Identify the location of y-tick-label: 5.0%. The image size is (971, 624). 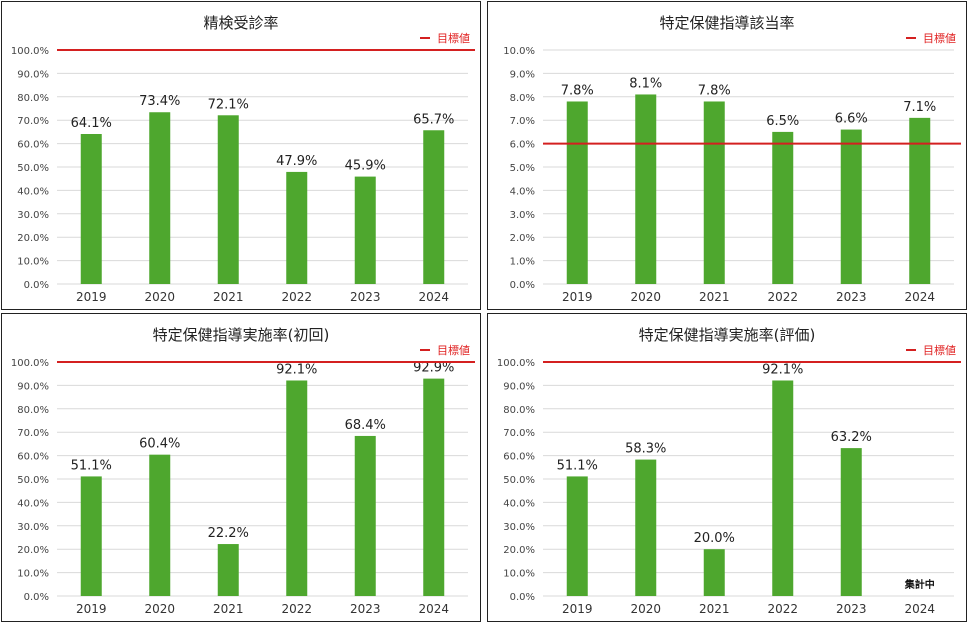
(522, 168).